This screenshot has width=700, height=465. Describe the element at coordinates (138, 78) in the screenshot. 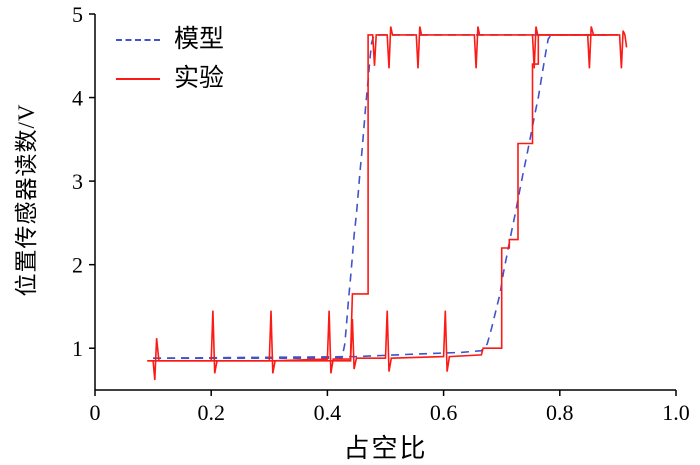

I see `solid-line-icon` at that location.